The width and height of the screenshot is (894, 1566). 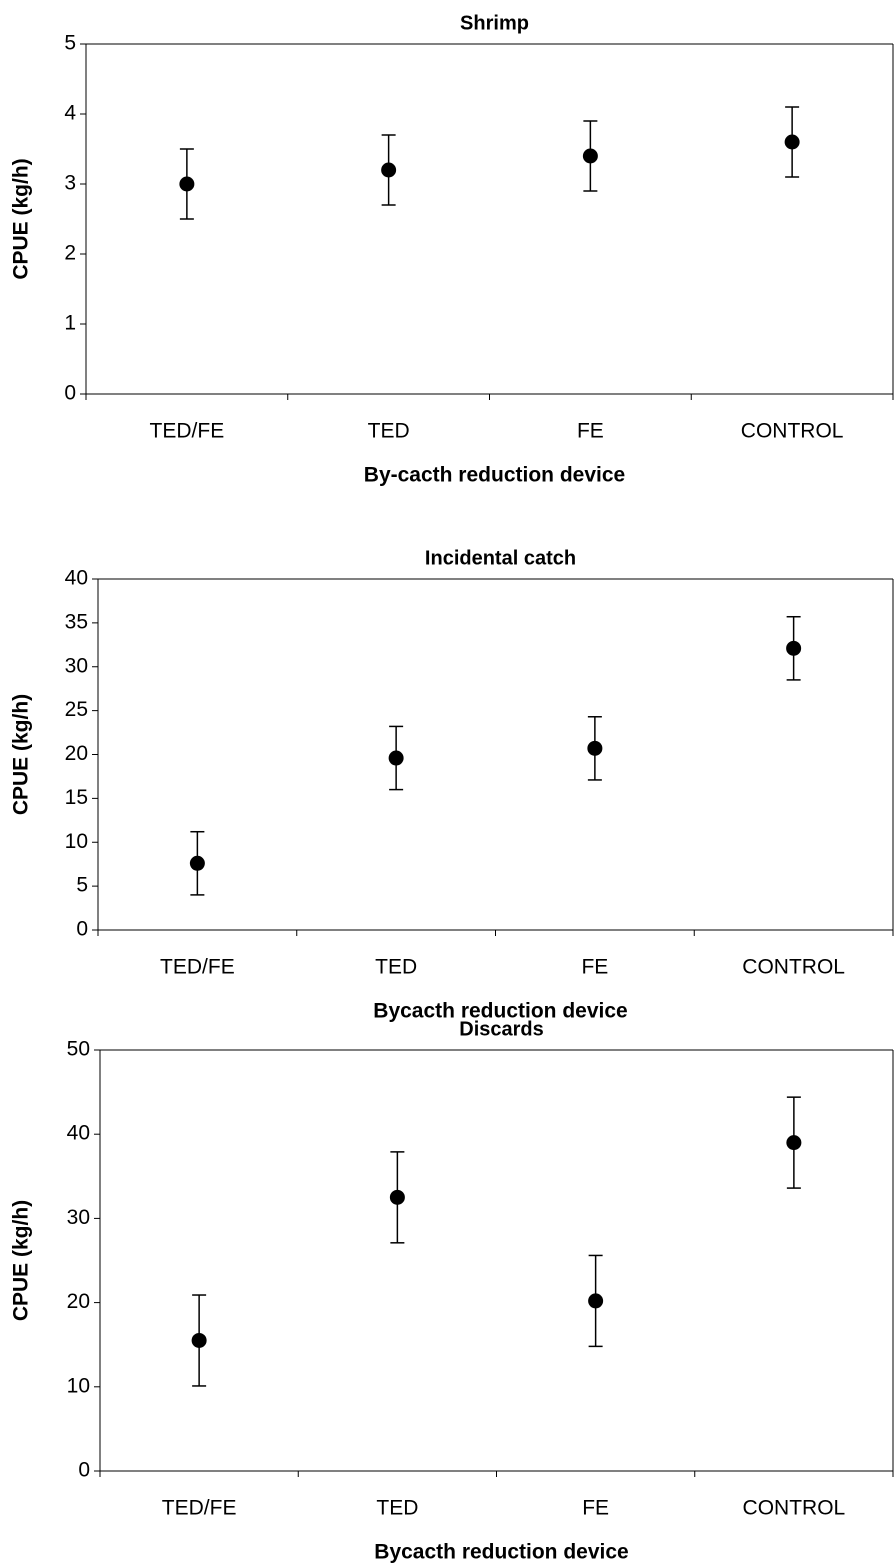 I want to click on y-tick-label: 15, so click(x=76, y=797).